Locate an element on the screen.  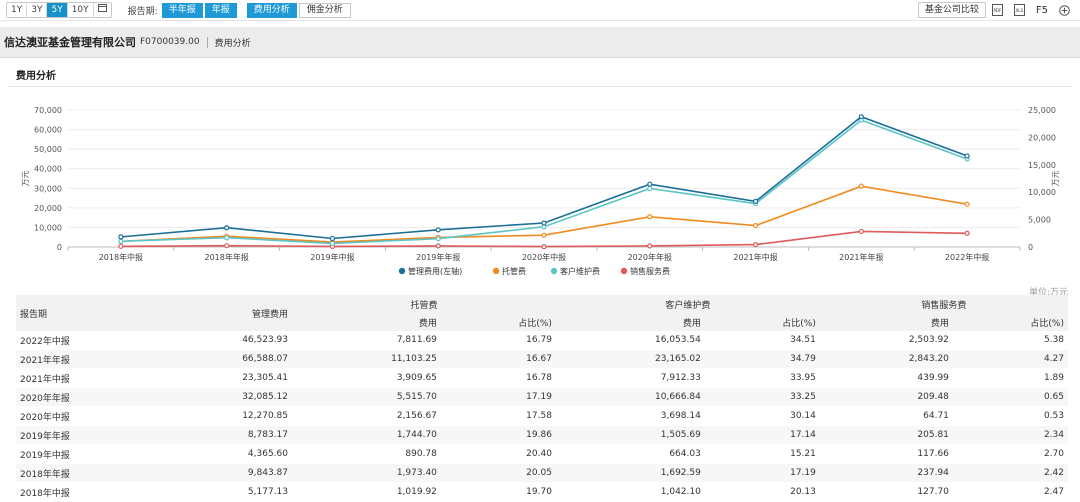
excel-export-icon: XLS is located at coordinates (1020, 10).